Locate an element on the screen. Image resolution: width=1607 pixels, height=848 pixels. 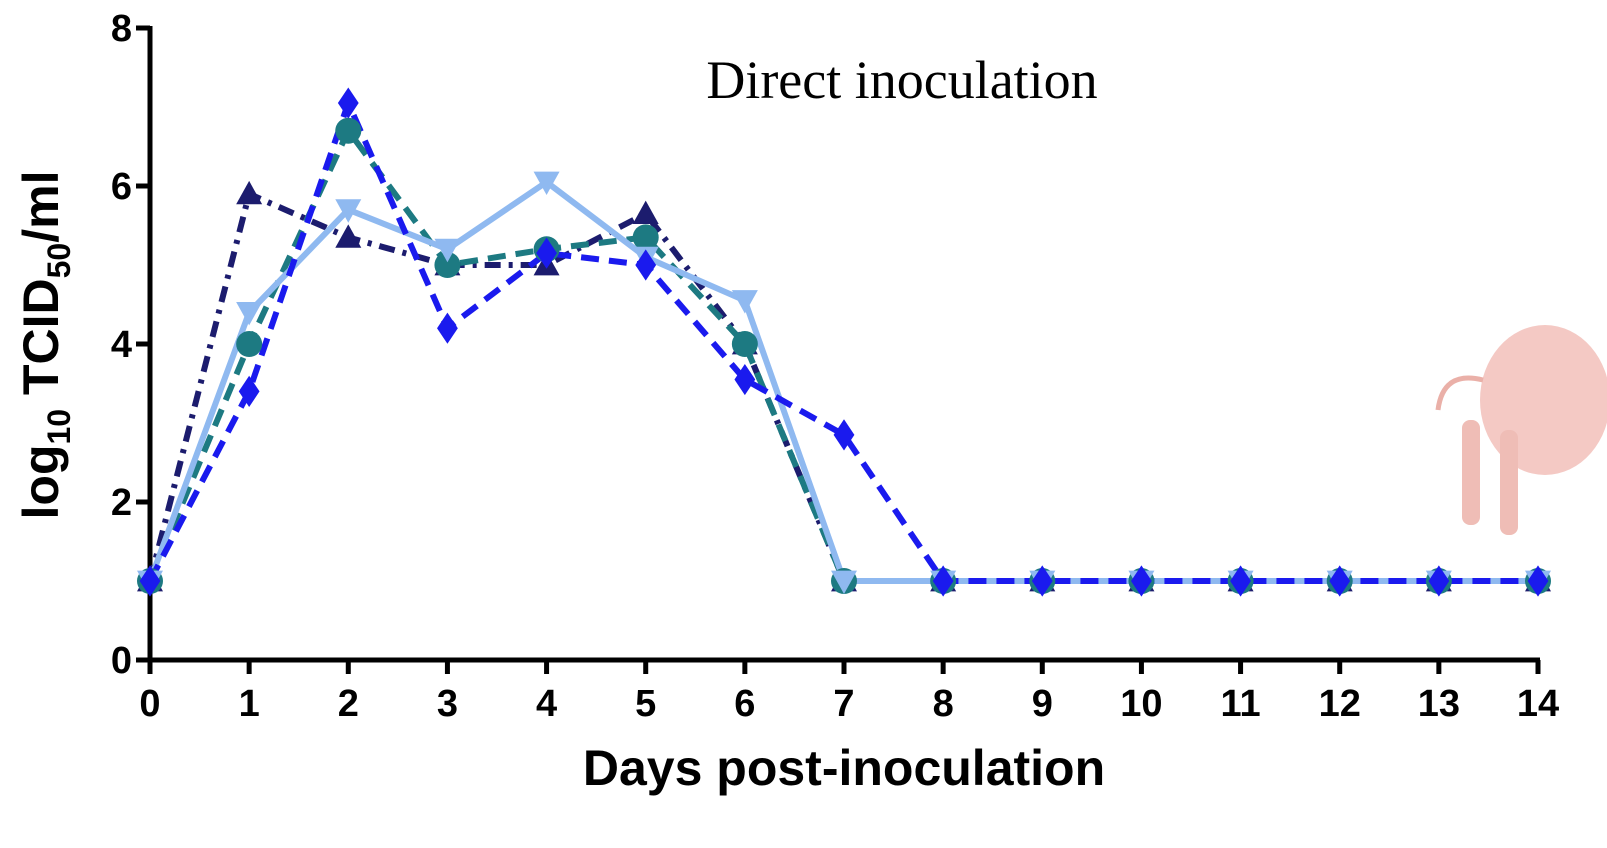
x-tick-label: 10 is located at coordinates (1141, 704).